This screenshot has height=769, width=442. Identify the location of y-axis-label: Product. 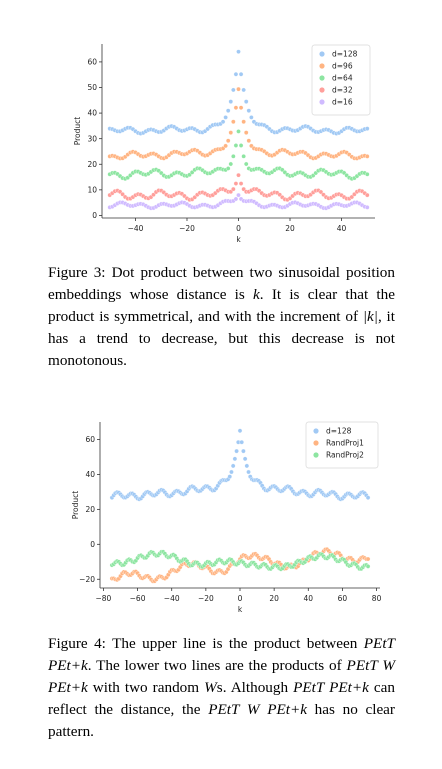
(77, 131).